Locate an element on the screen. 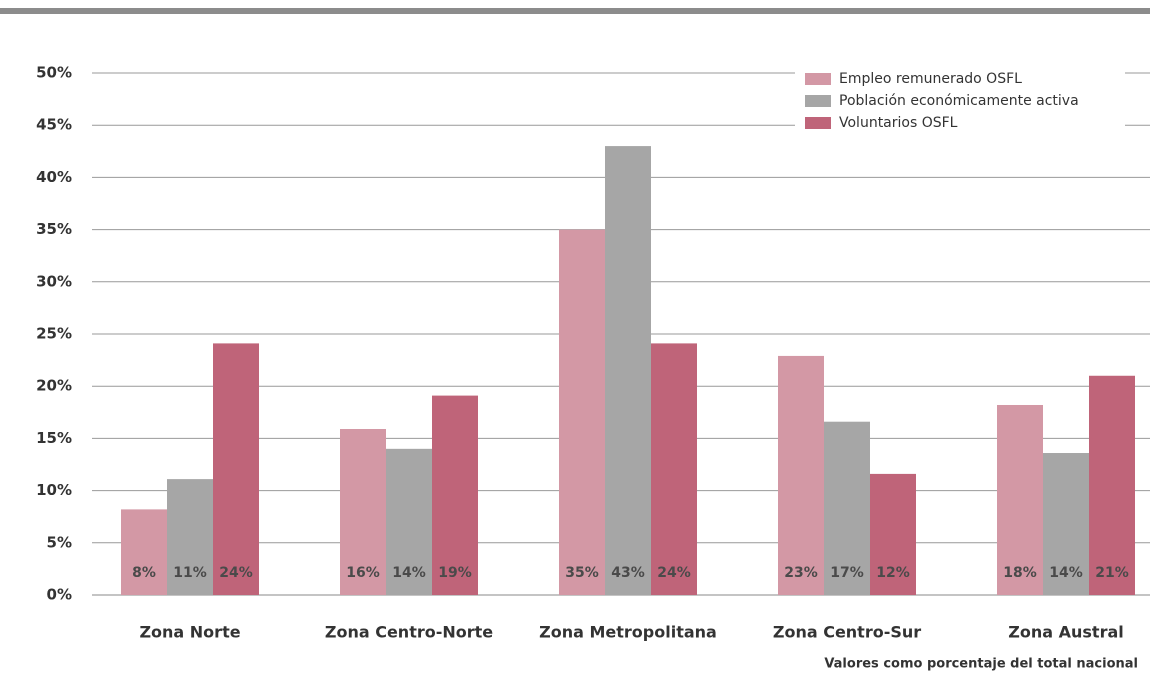 This screenshot has width=1150, height=677. value-label: 35% is located at coordinates (582, 573).